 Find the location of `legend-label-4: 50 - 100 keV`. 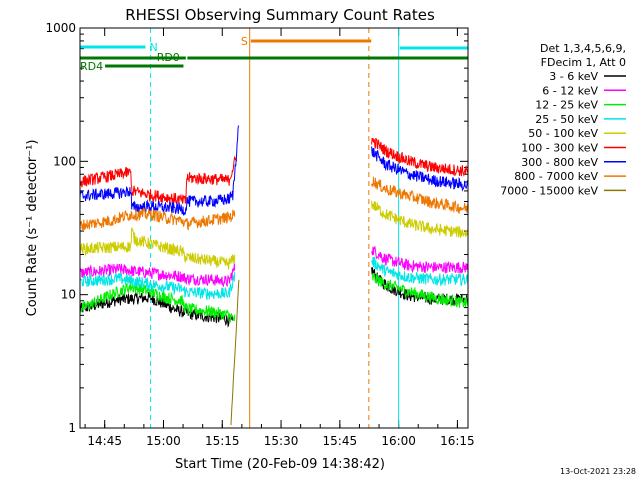

legend-label-4: 50 - 100 keV is located at coordinates (563, 133).